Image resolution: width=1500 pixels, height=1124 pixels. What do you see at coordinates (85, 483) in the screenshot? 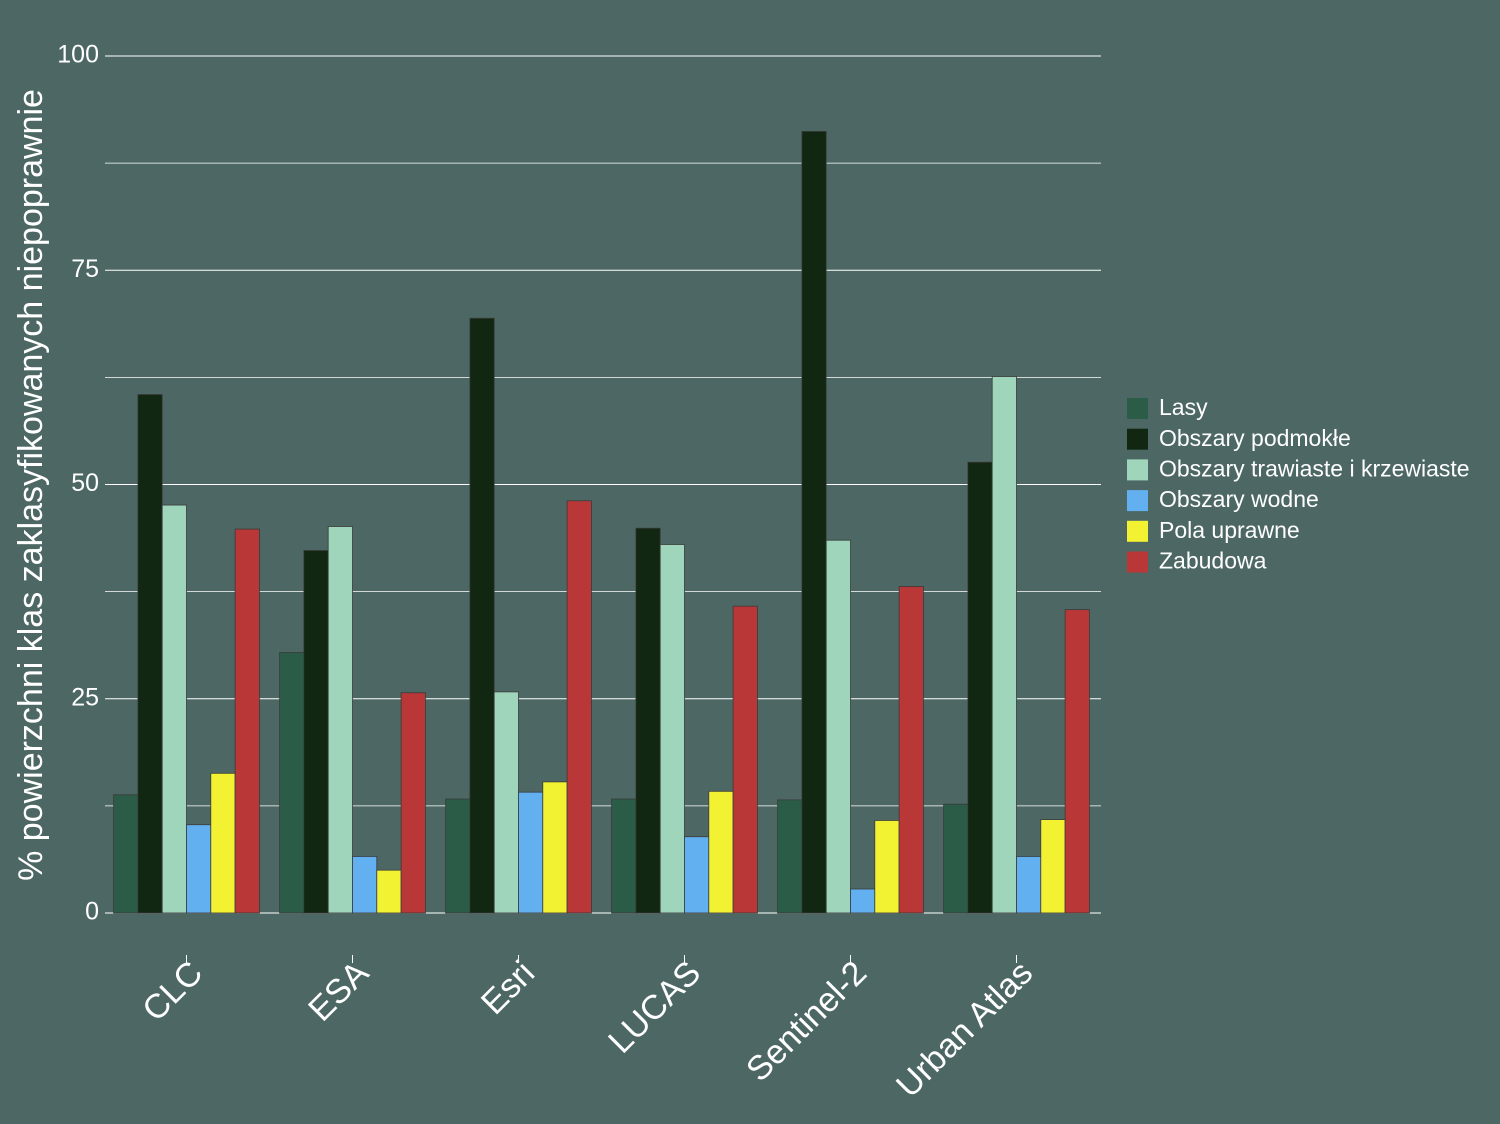
I see `y-tick-label: 50` at bounding box center [85, 483].